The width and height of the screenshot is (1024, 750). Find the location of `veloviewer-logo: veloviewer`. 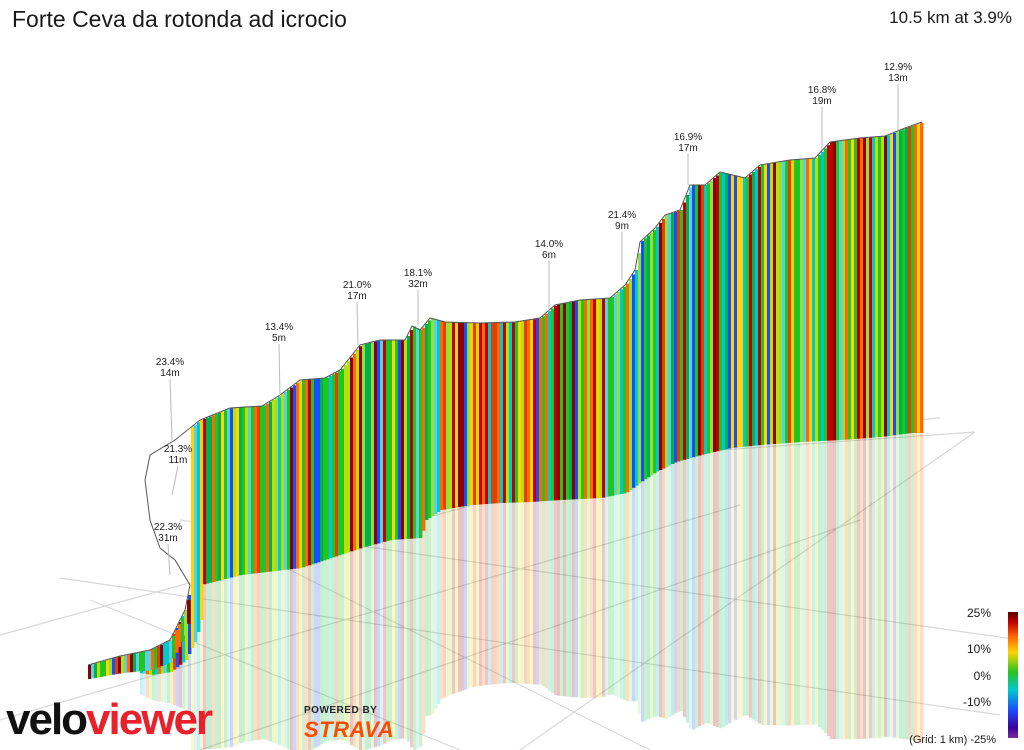

veloviewer-logo: veloviewer is located at coordinates (109, 720).